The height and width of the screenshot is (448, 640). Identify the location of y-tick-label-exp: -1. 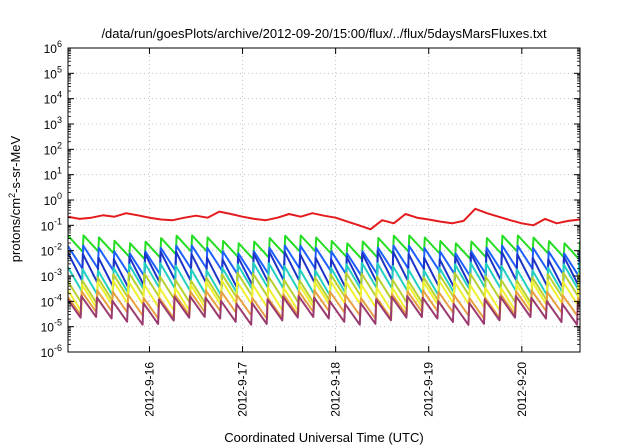
(58, 221).